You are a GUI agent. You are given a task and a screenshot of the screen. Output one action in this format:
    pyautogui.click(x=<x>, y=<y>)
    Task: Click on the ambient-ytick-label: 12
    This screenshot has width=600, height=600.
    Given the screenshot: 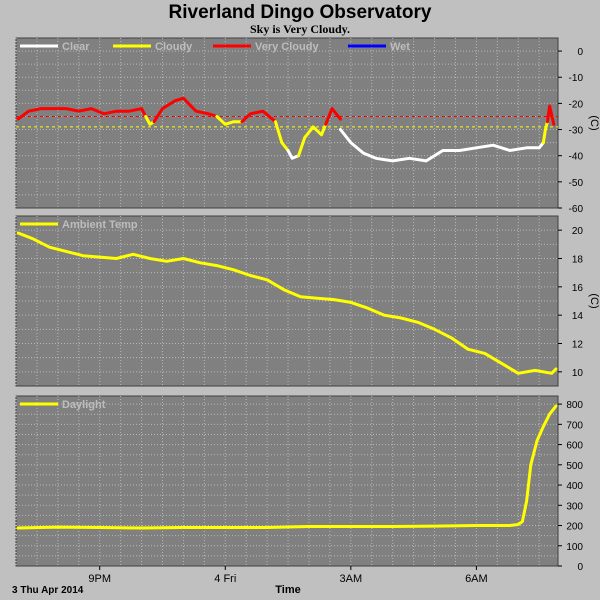 What is the action you would take?
    pyautogui.click(x=578, y=345)
    